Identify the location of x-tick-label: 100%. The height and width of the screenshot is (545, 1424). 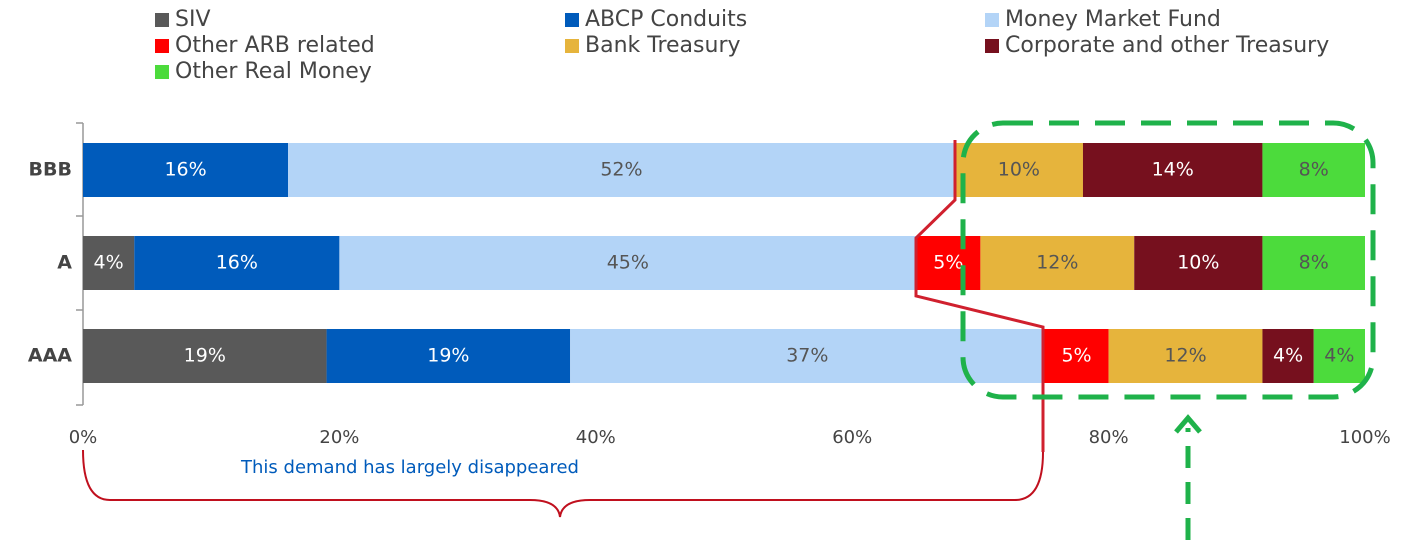
(1364, 437).